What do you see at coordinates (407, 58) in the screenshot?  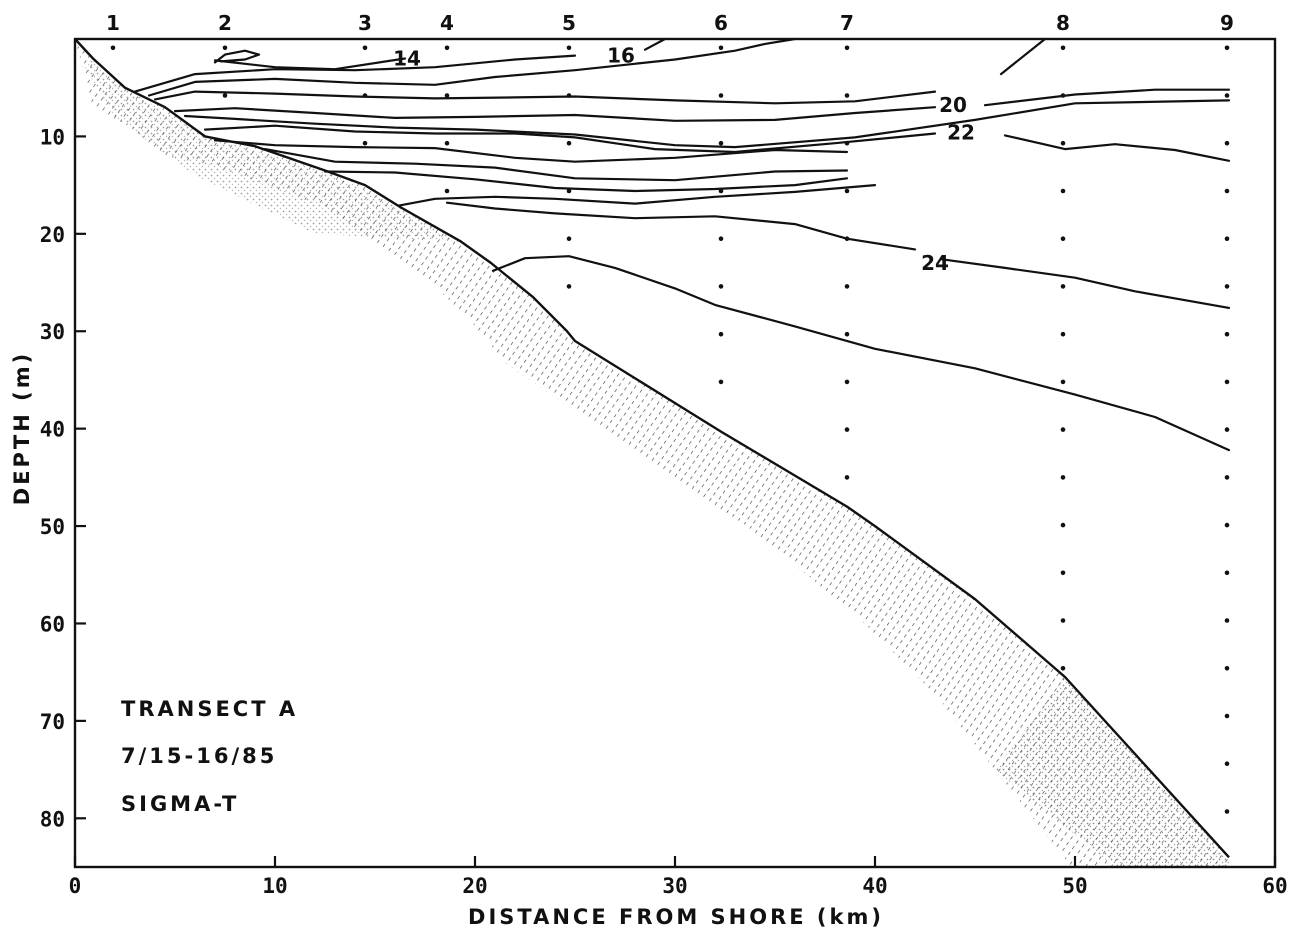 I see `contour-label: 14` at bounding box center [407, 58].